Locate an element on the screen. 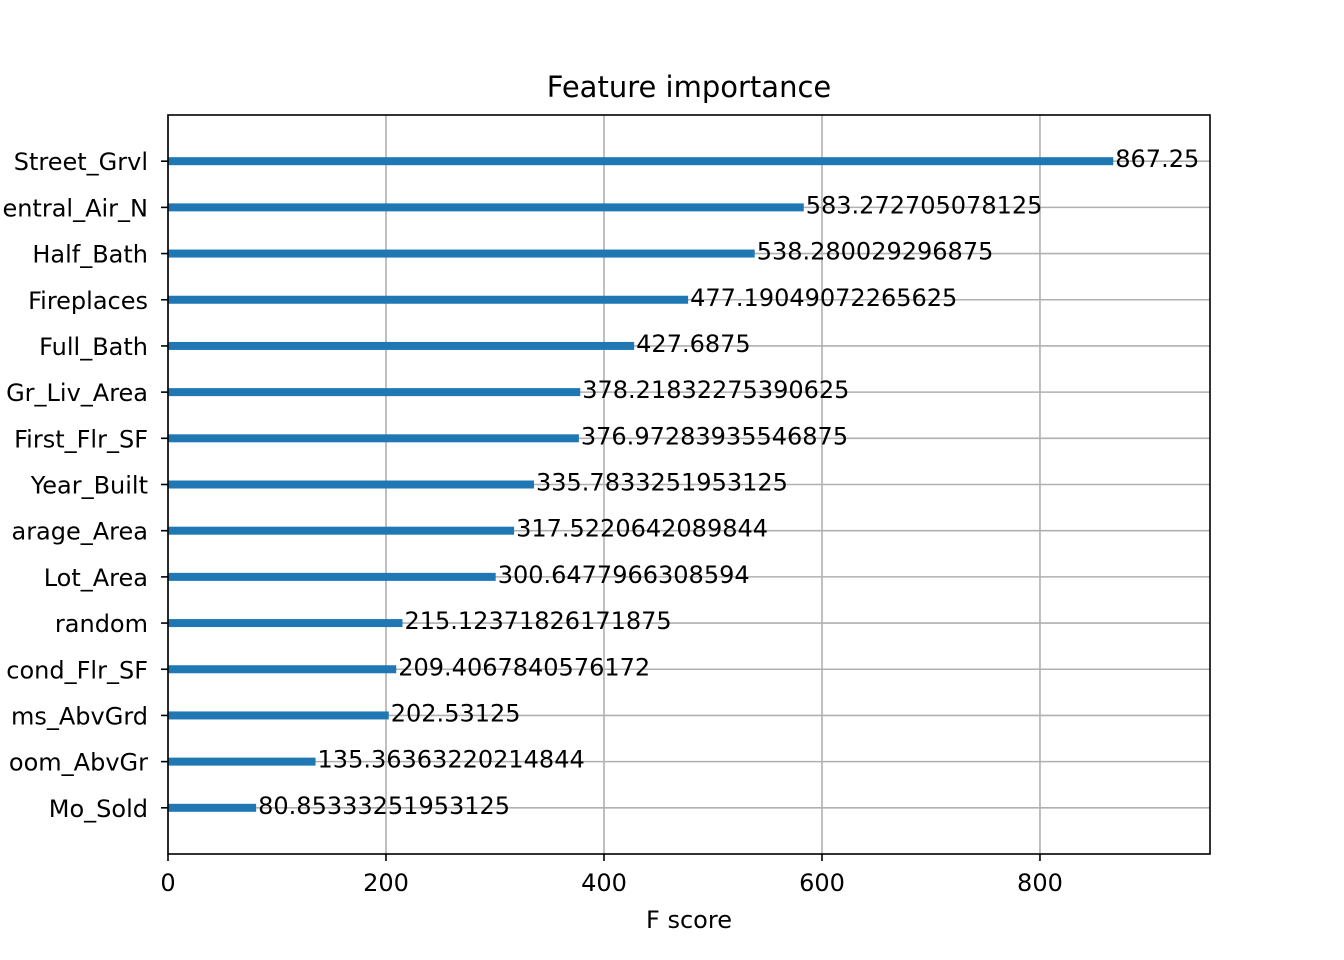 This screenshot has height=960, width=1344. value-label: 80.85333251953125 is located at coordinates (384, 806).